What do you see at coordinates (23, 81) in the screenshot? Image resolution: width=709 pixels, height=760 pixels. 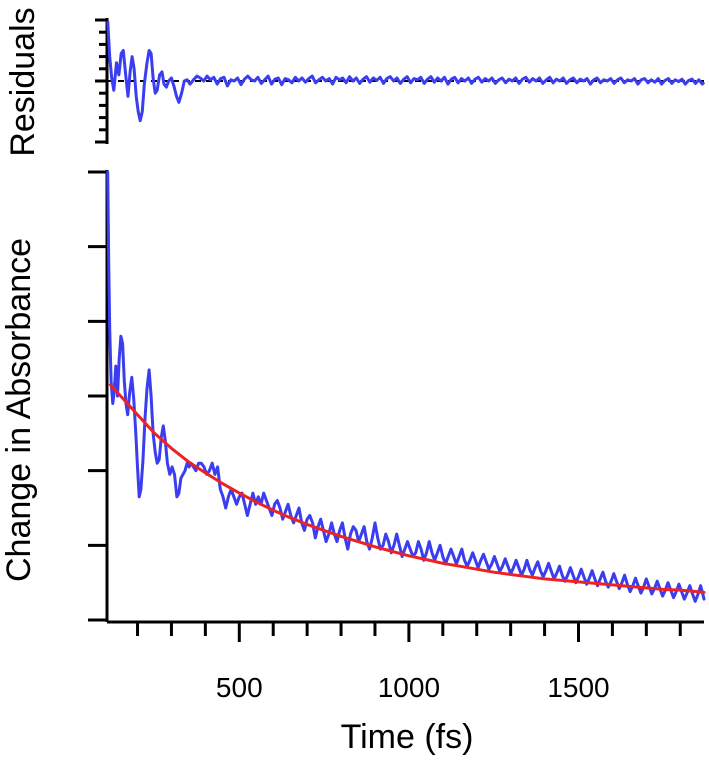 I see `residuals-y-label: Residuals` at bounding box center [23, 81].